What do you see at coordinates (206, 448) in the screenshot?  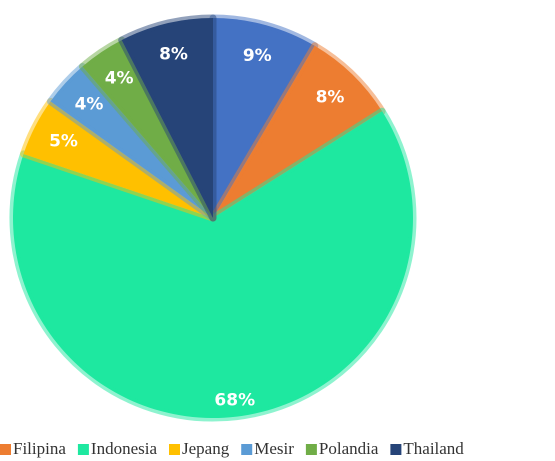 I see `legend-label: Jepang` at bounding box center [206, 448].